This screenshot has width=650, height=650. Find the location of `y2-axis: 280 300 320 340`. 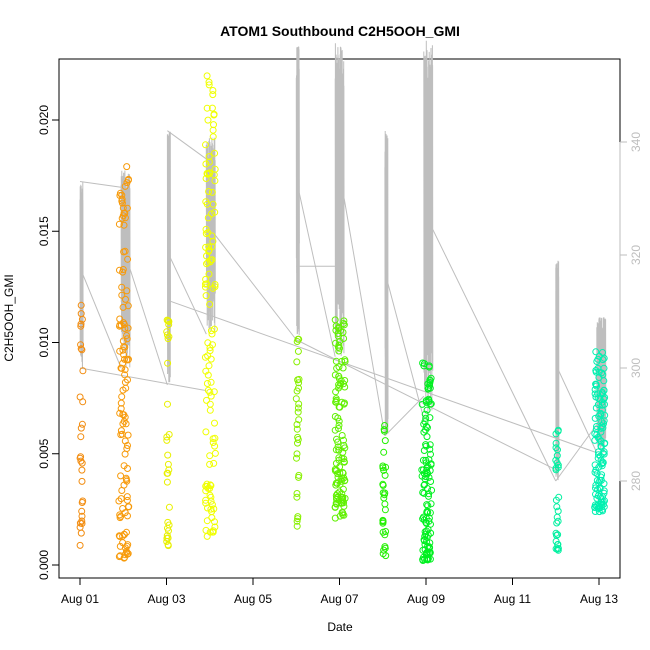

y2-axis: 280 300 320 340 is located at coordinates (631, 311).